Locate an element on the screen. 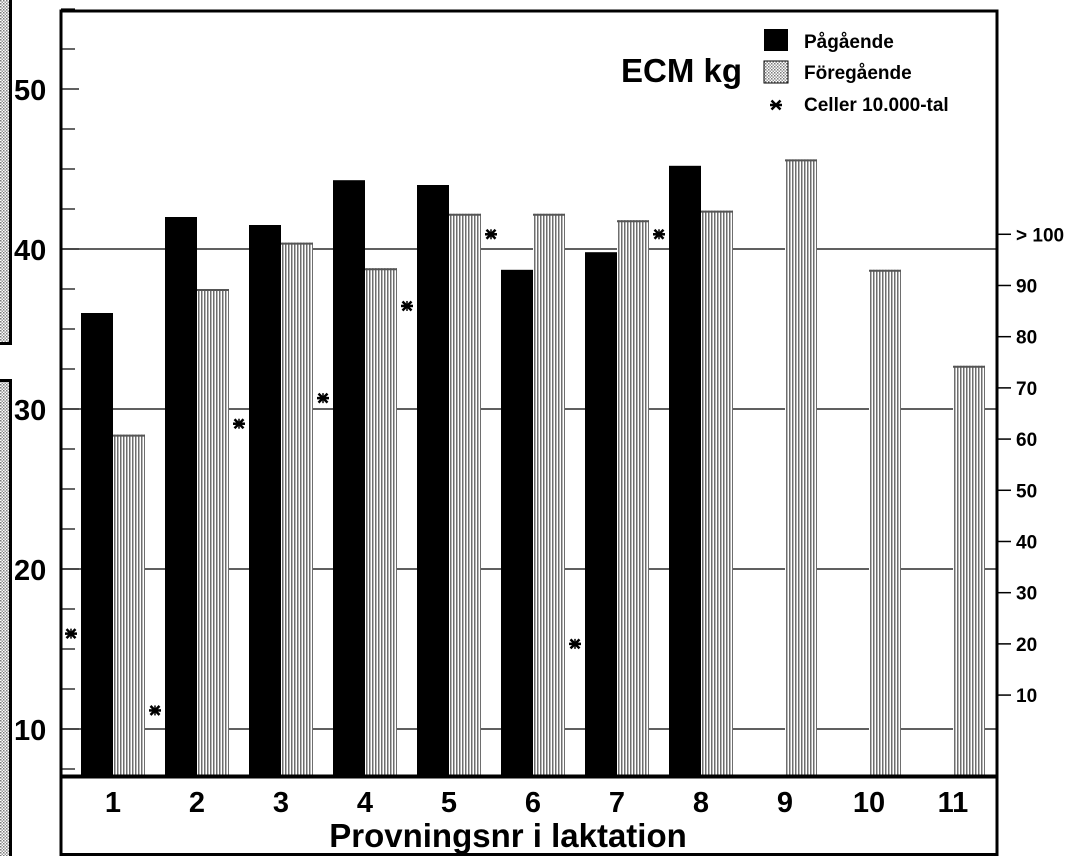 The image size is (1079, 856). x-tick-label: 2 is located at coordinates (197, 803).